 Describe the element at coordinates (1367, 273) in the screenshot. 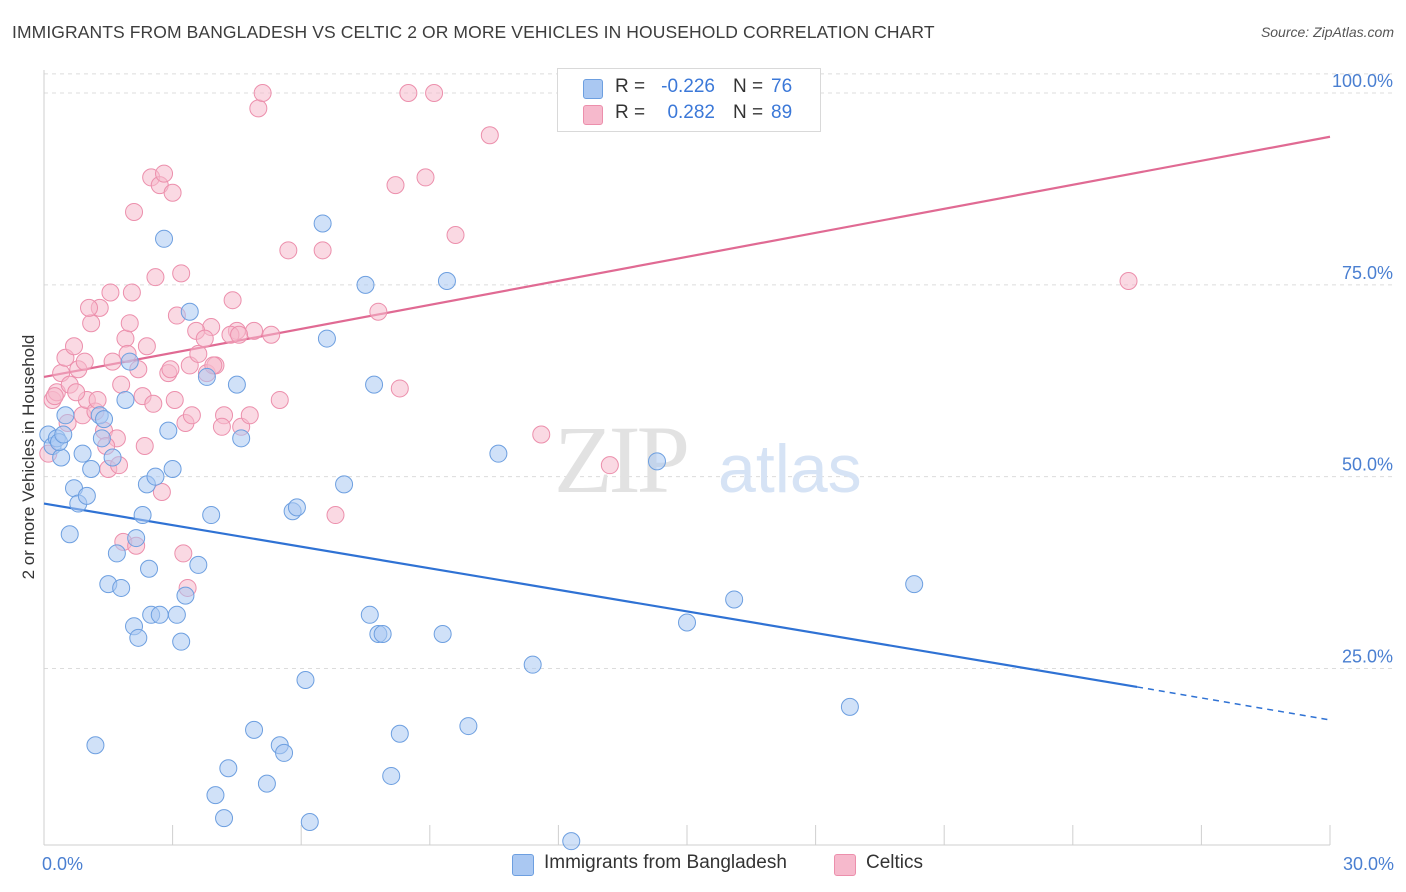

I see `y-tick-label: 75.0%` at that location.